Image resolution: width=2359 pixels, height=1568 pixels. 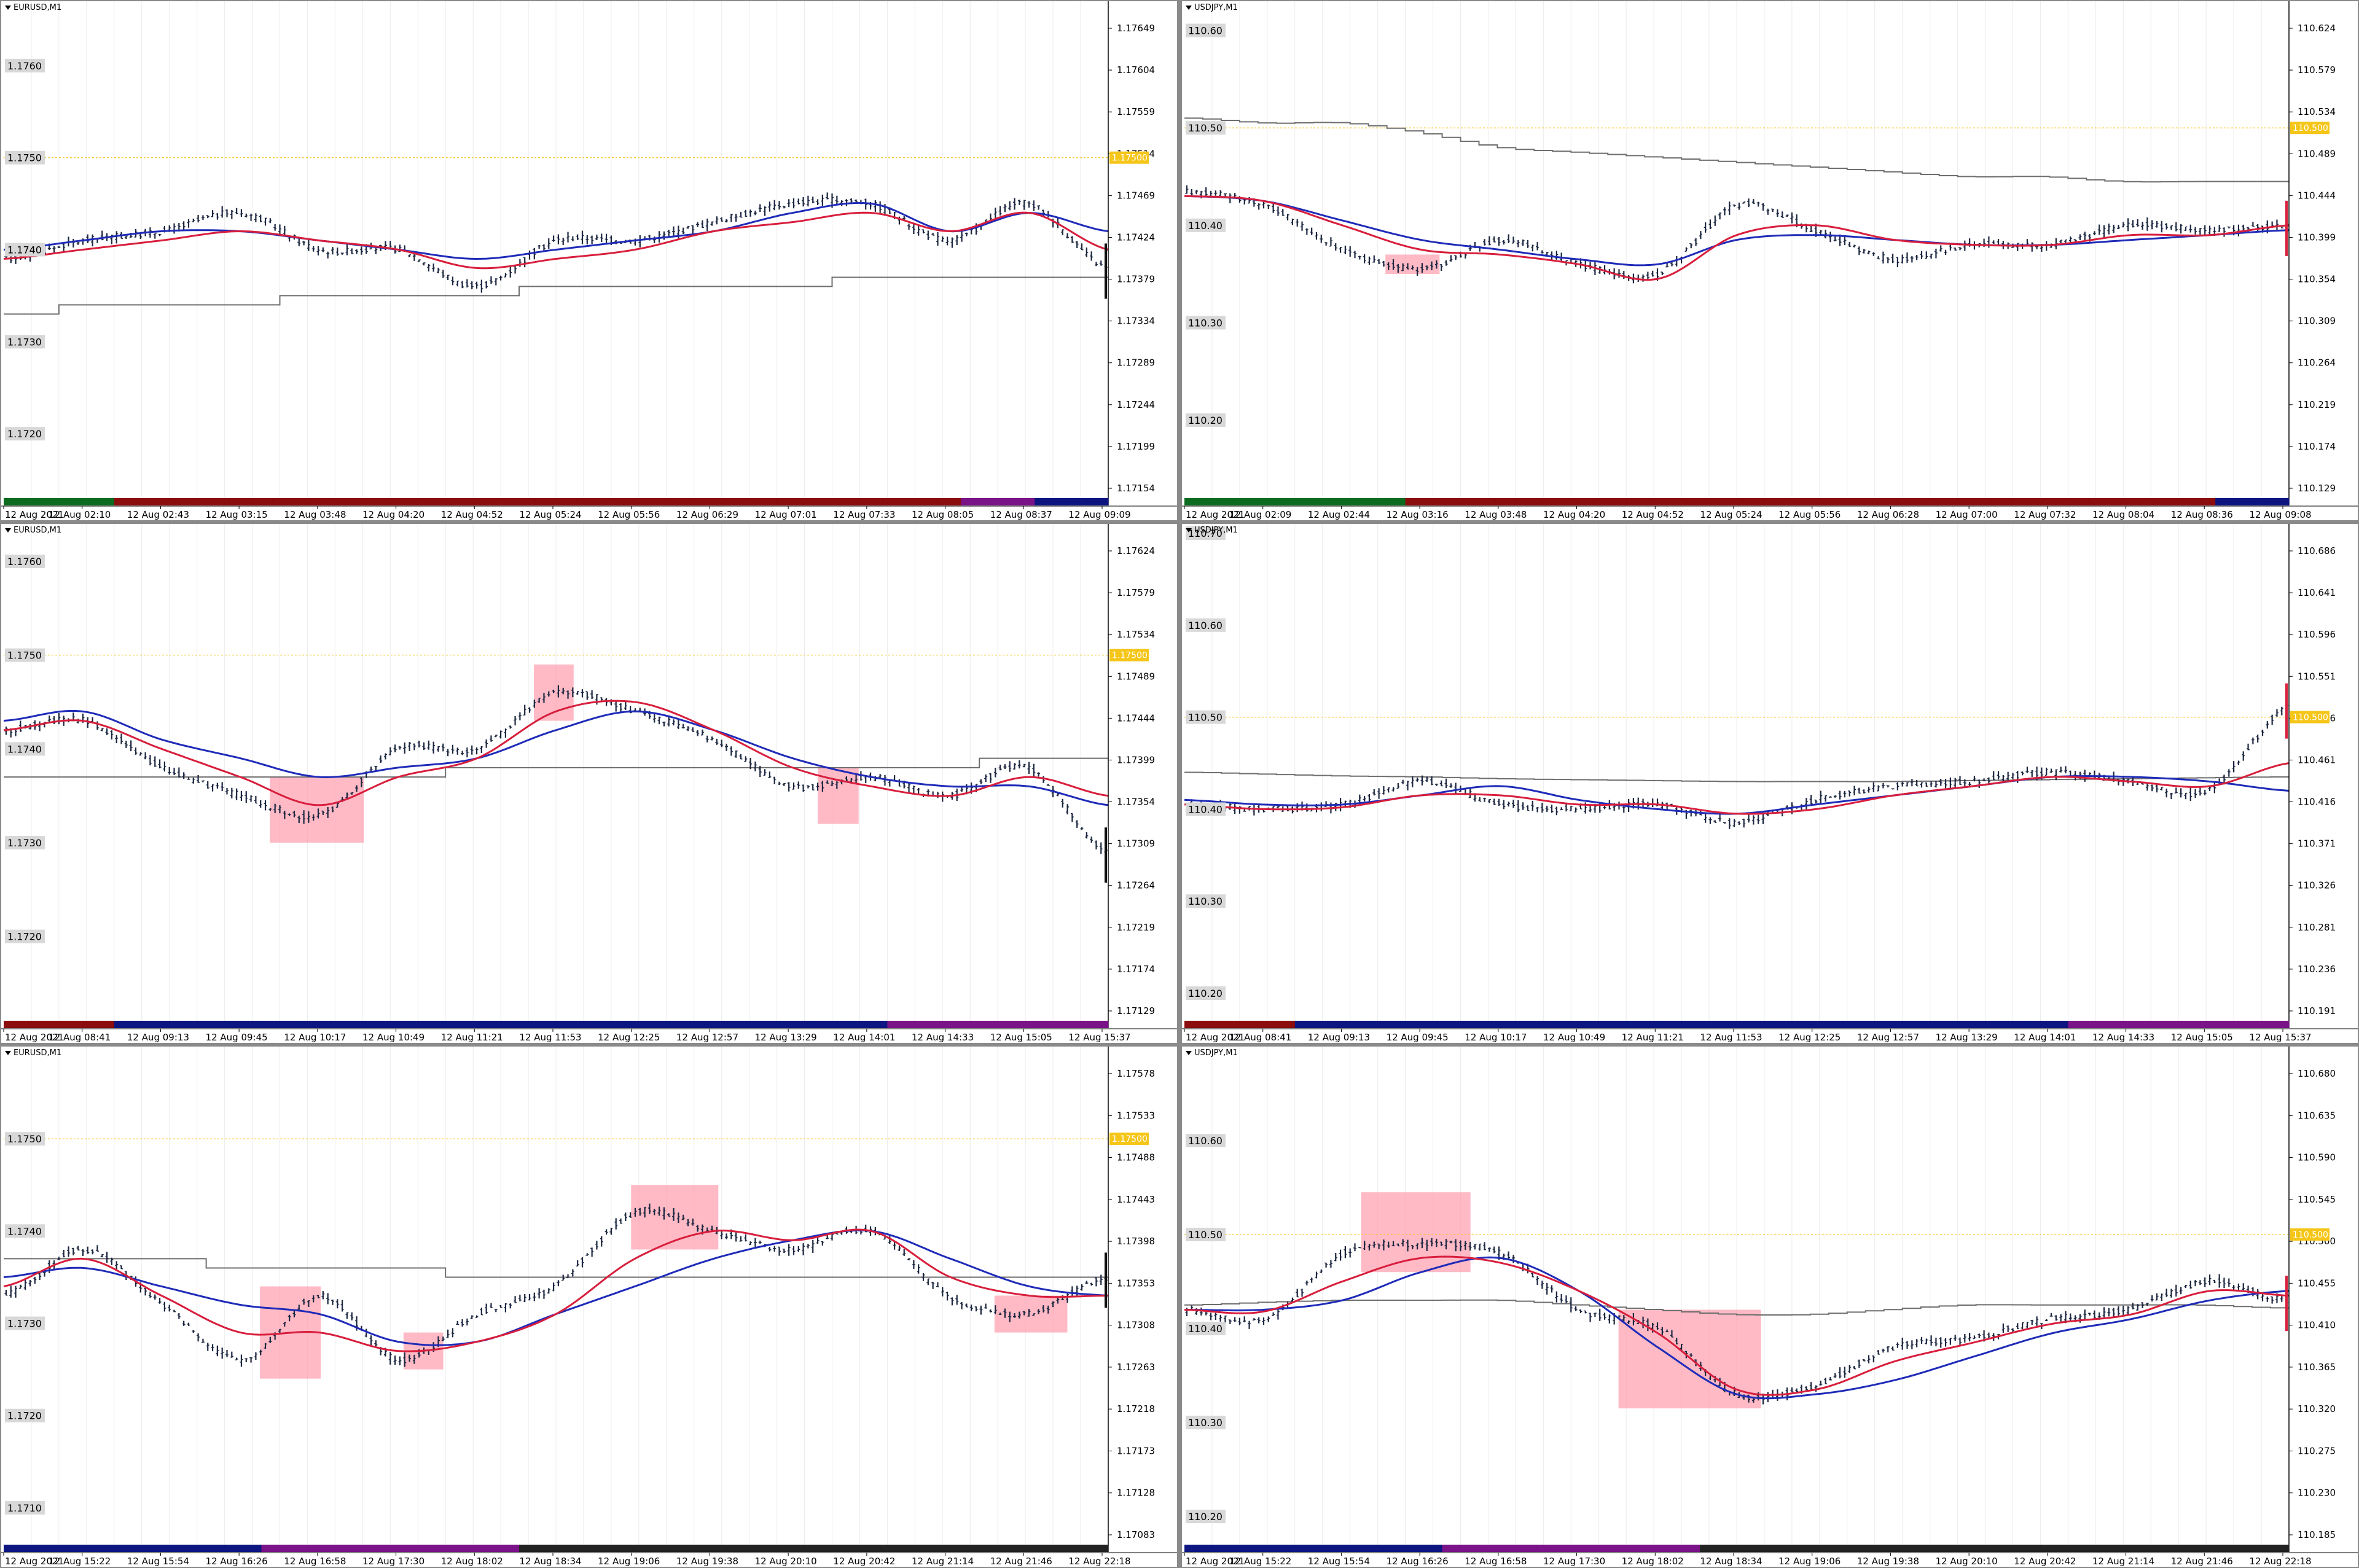 What do you see at coordinates (943, 514) in the screenshot?
I see `time-tick-label: 12 Aug 08:05` at bounding box center [943, 514].